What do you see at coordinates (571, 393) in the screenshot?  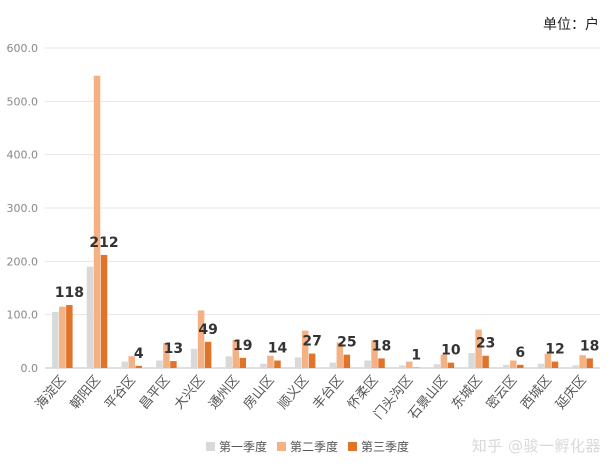 I see `x-tick-label: 延庆区` at bounding box center [571, 393].